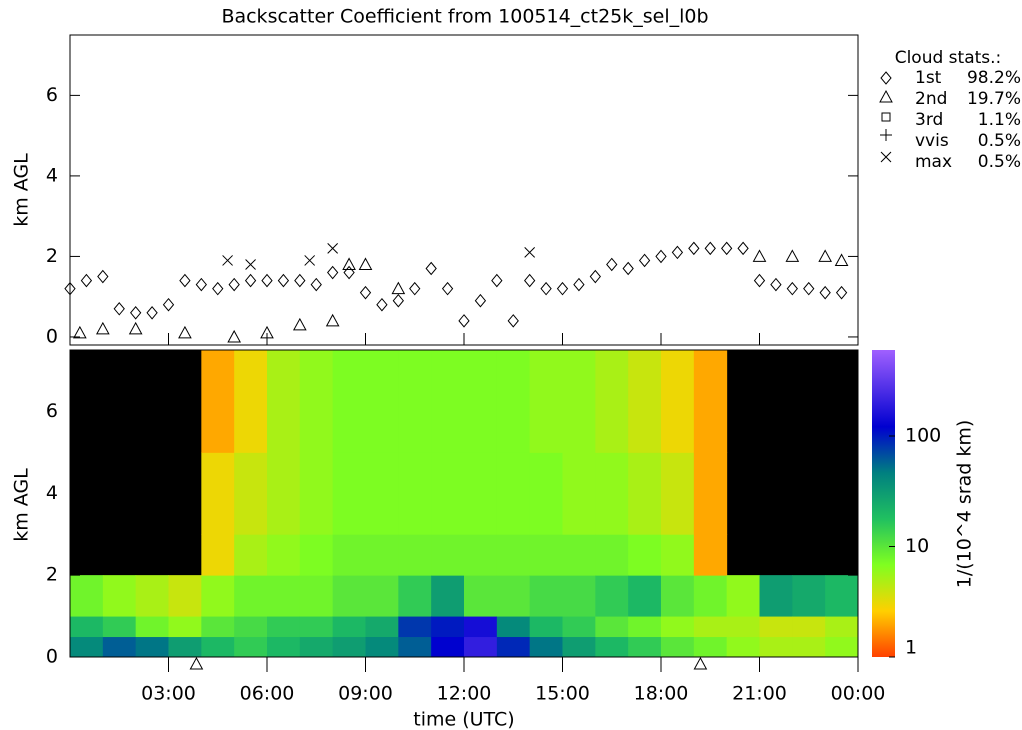 This screenshot has width=1022, height=730. I want to click on colorbar, so click(883, 503).